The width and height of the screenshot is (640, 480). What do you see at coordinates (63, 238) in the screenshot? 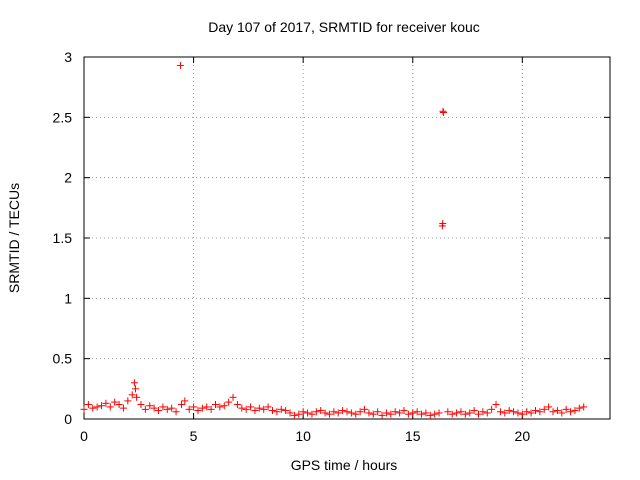
I see `y-tick-label: 1.5` at bounding box center [63, 238].